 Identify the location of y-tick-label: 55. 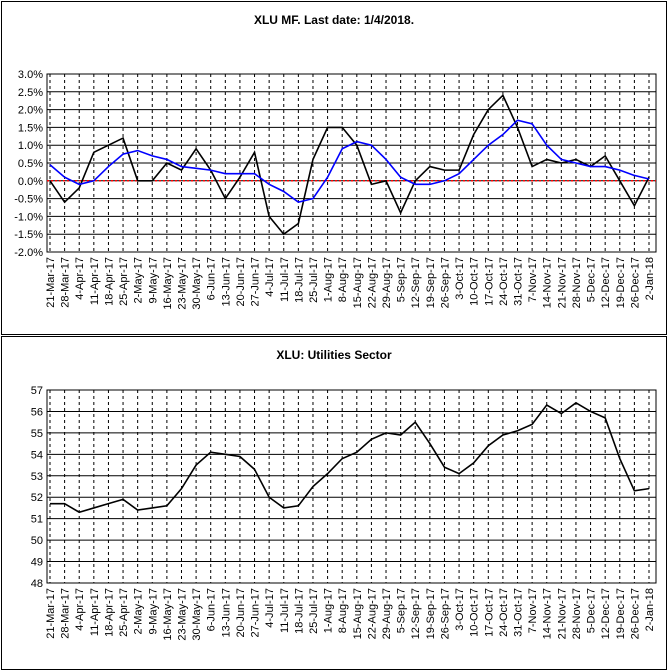
(37, 434).